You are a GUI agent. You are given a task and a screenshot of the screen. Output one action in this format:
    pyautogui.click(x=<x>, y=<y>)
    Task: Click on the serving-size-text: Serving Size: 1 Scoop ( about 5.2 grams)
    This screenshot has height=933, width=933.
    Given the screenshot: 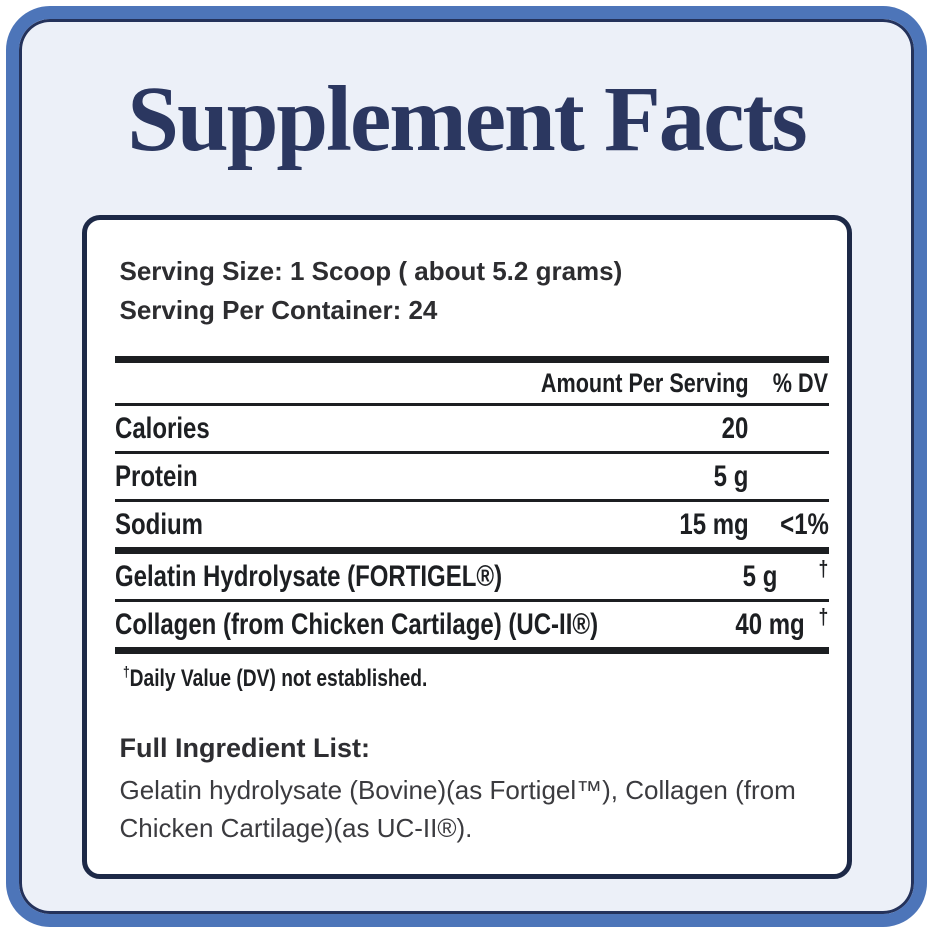 What is the action you would take?
    pyautogui.click(x=371, y=271)
    